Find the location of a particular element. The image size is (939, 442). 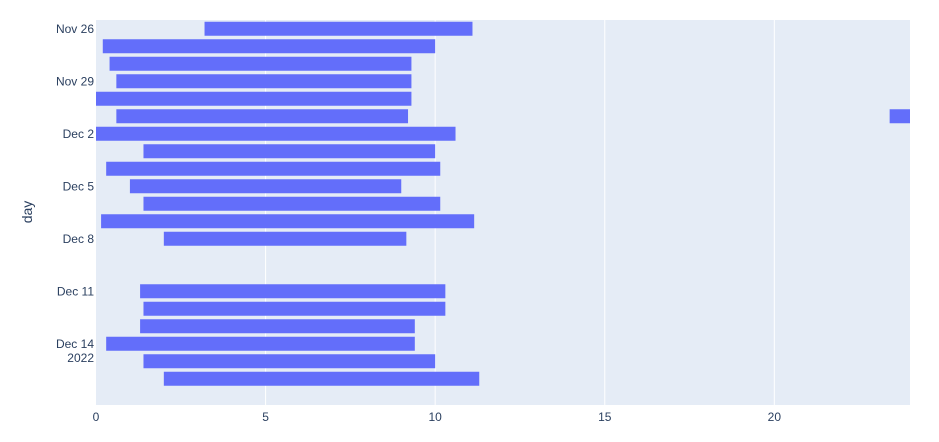

x-tick-label: 0 is located at coordinates (96, 417).